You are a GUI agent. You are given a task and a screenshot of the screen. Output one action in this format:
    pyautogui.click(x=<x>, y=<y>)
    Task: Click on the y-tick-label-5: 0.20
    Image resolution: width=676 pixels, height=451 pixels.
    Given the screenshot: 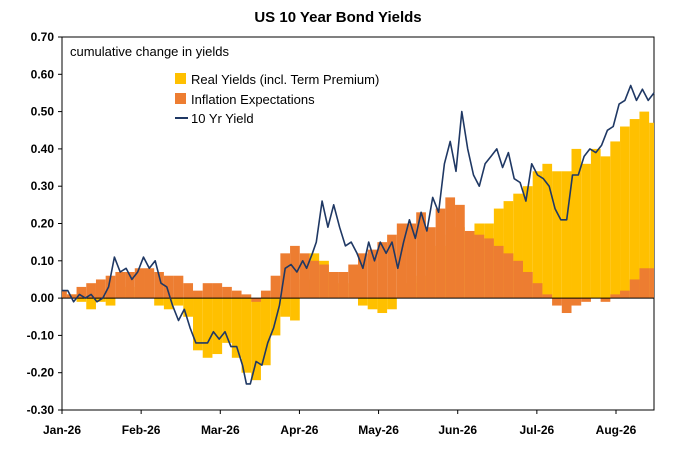 What is the action you would take?
    pyautogui.click(x=43, y=224)
    